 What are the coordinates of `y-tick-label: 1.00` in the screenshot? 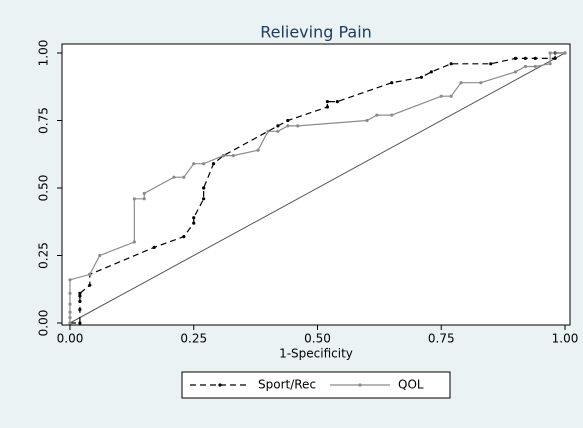 It's located at (44, 53).